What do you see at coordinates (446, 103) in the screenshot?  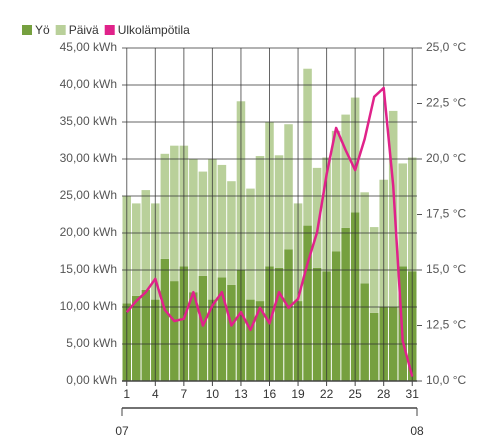 I see `y2-tick-label: 22,5 °C` at bounding box center [446, 103].